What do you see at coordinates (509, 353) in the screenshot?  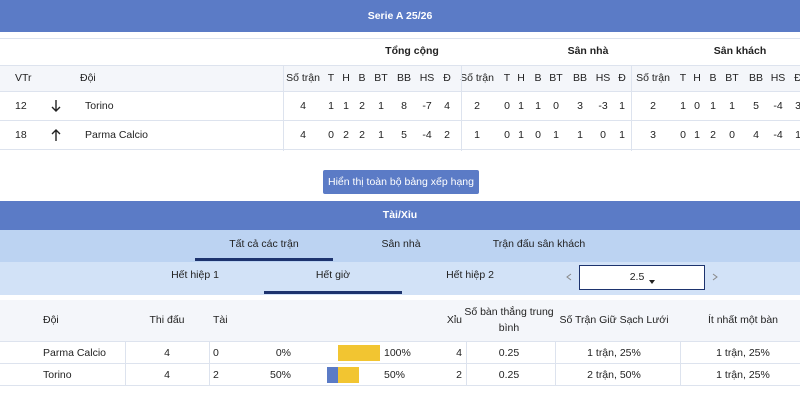 I see `avg-goals: 0.25` at bounding box center [509, 353].